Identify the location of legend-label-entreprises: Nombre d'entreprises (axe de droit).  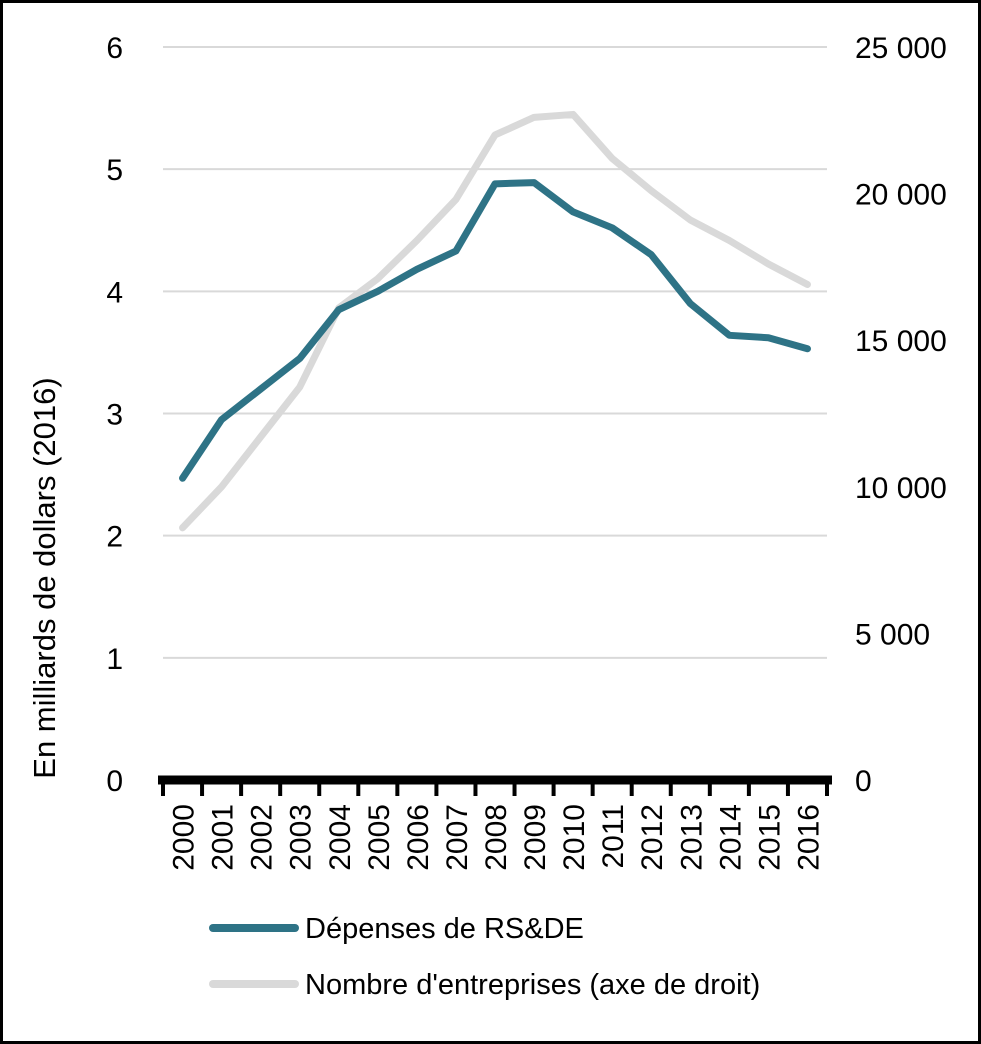
(532, 985).